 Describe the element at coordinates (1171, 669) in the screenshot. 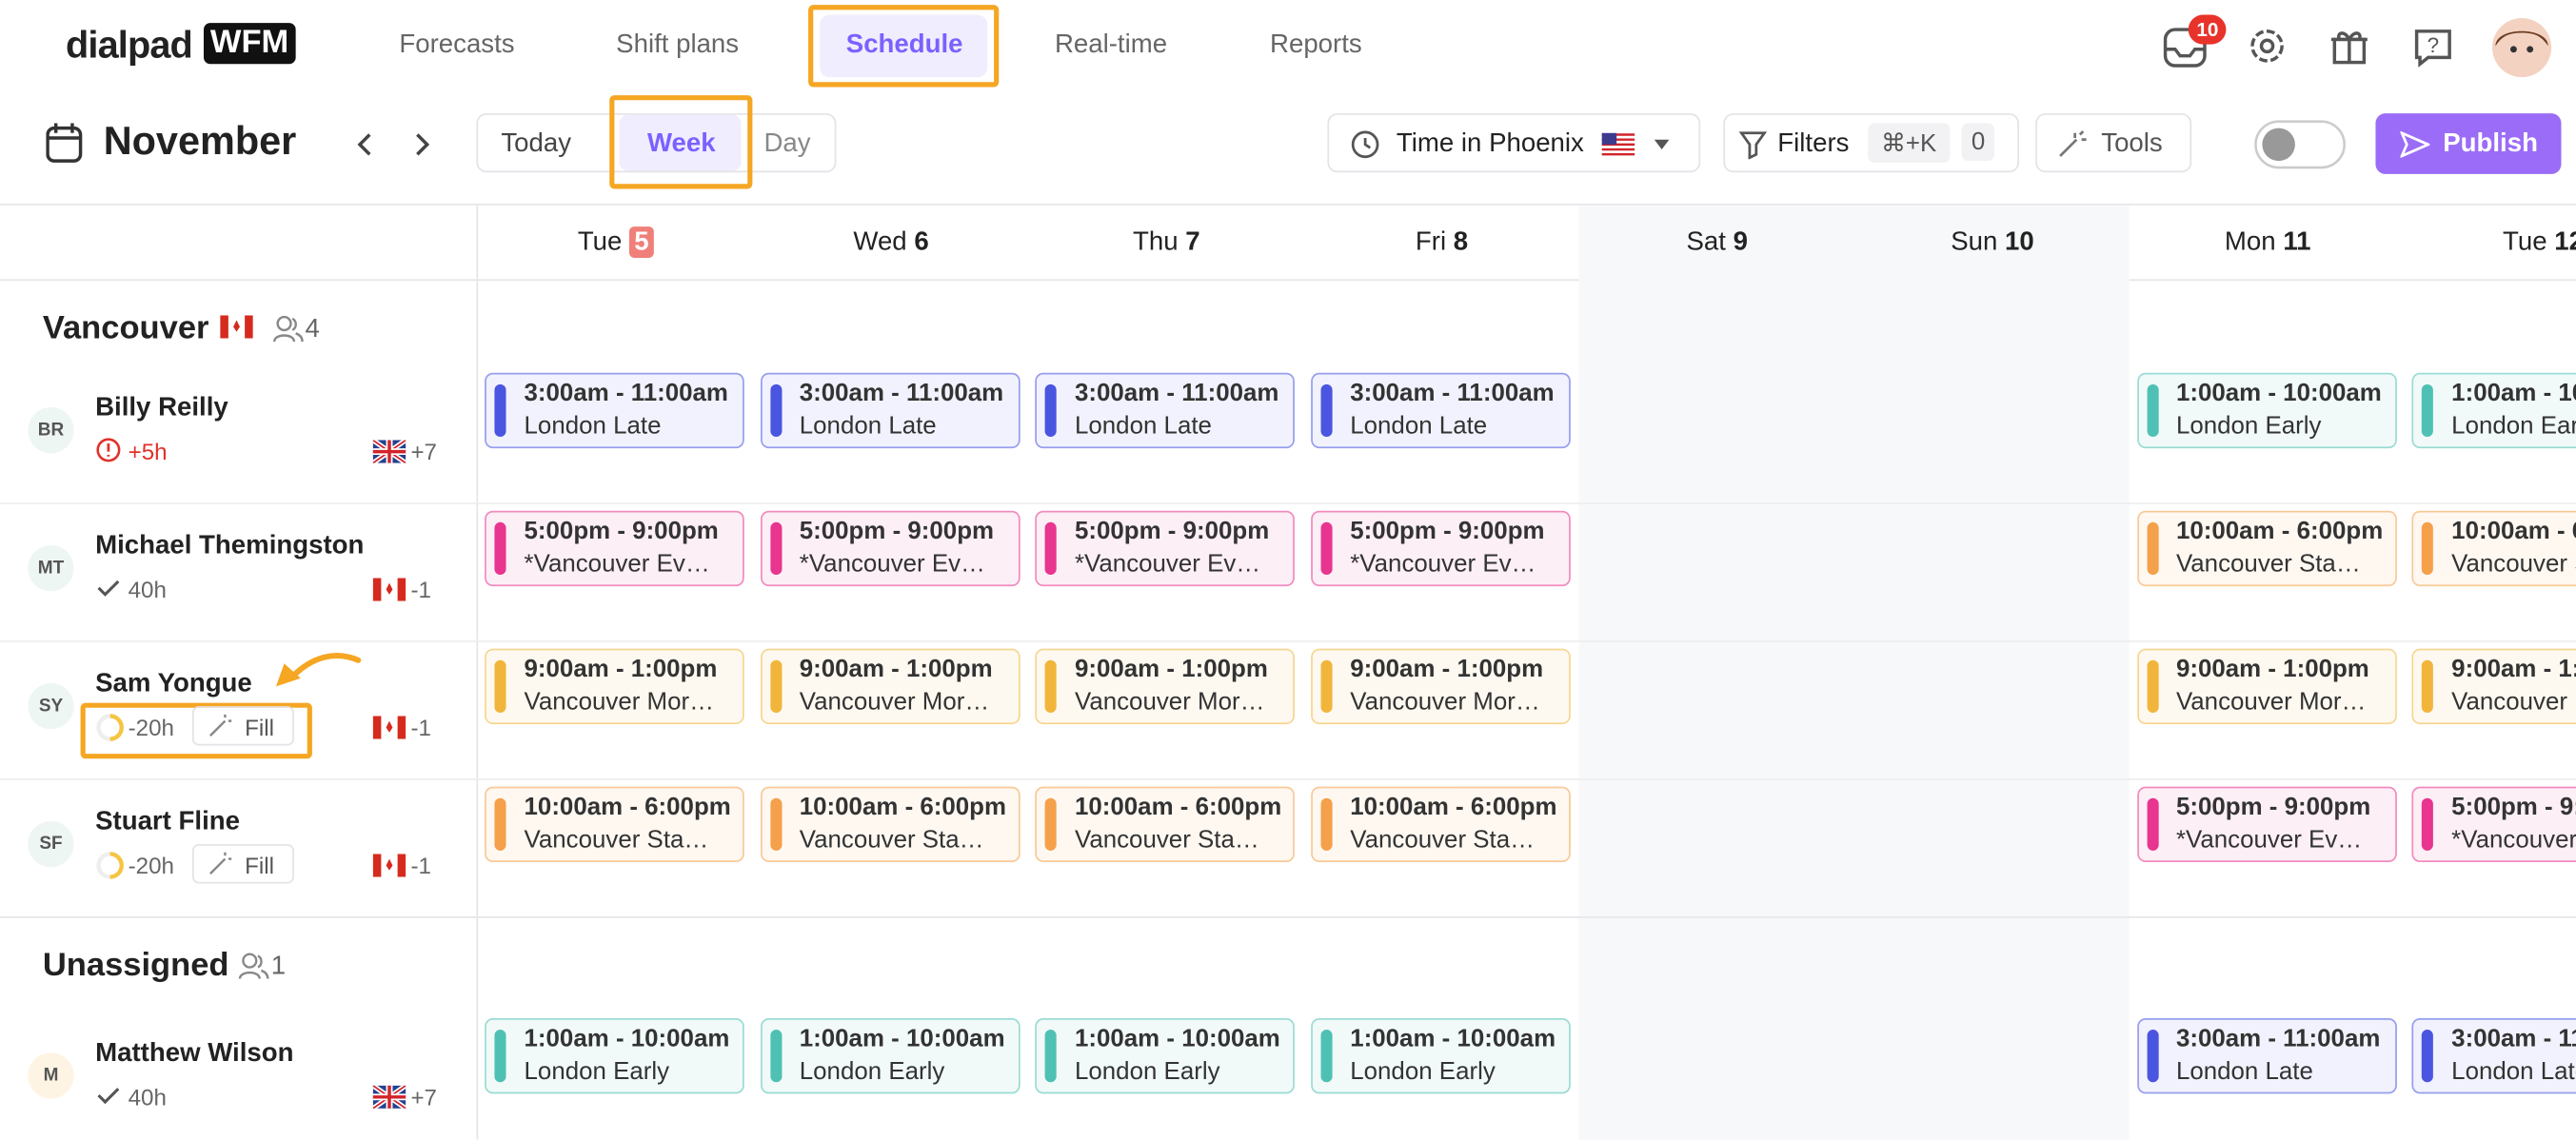

I see `shift-time: 9:00am - 1:00pm` at that location.